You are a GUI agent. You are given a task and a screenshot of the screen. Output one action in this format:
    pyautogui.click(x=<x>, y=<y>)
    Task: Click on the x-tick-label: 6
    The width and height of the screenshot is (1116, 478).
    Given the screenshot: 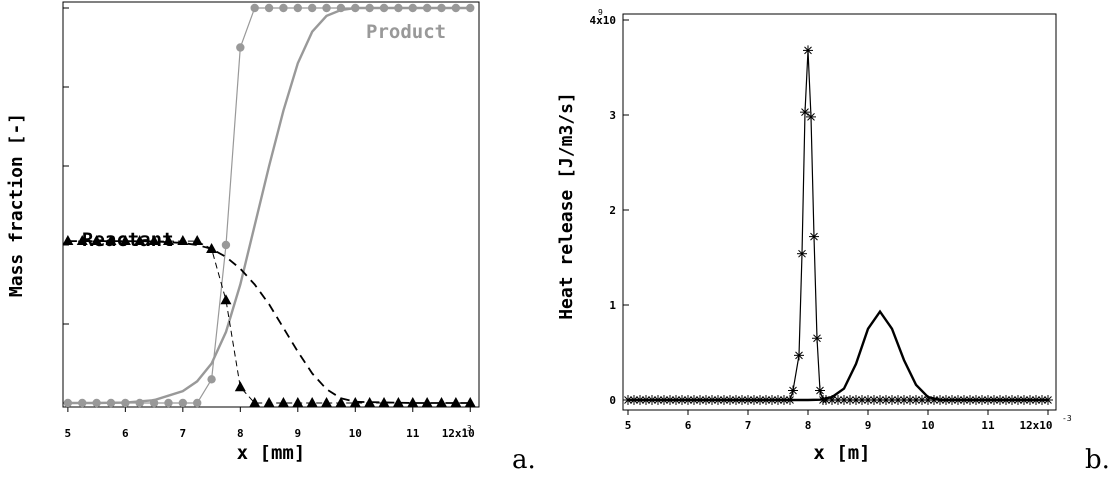 What is the action you would take?
    pyautogui.click(x=125, y=433)
    